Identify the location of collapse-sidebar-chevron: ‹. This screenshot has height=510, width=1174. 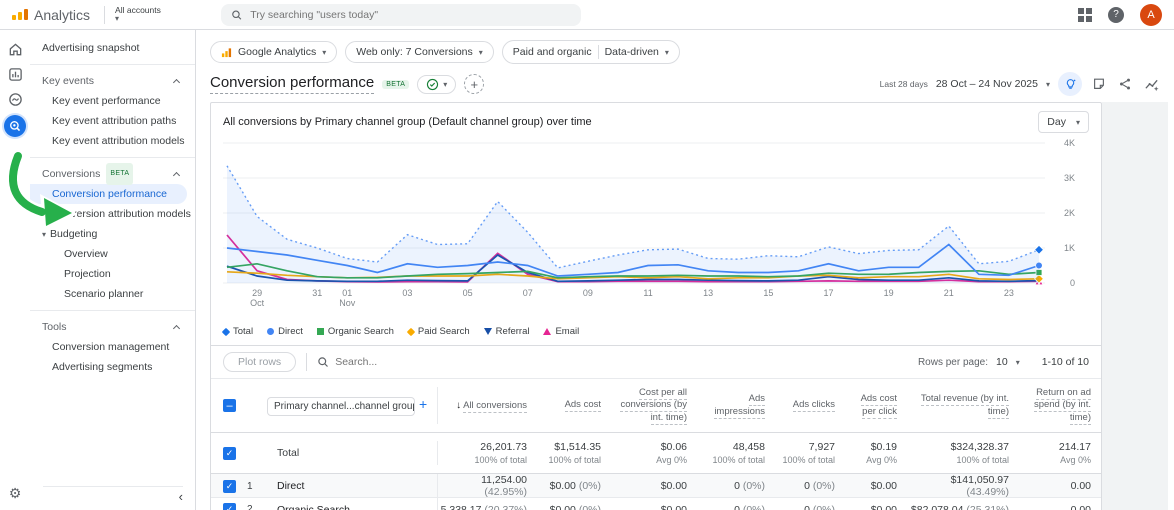
(113, 495).